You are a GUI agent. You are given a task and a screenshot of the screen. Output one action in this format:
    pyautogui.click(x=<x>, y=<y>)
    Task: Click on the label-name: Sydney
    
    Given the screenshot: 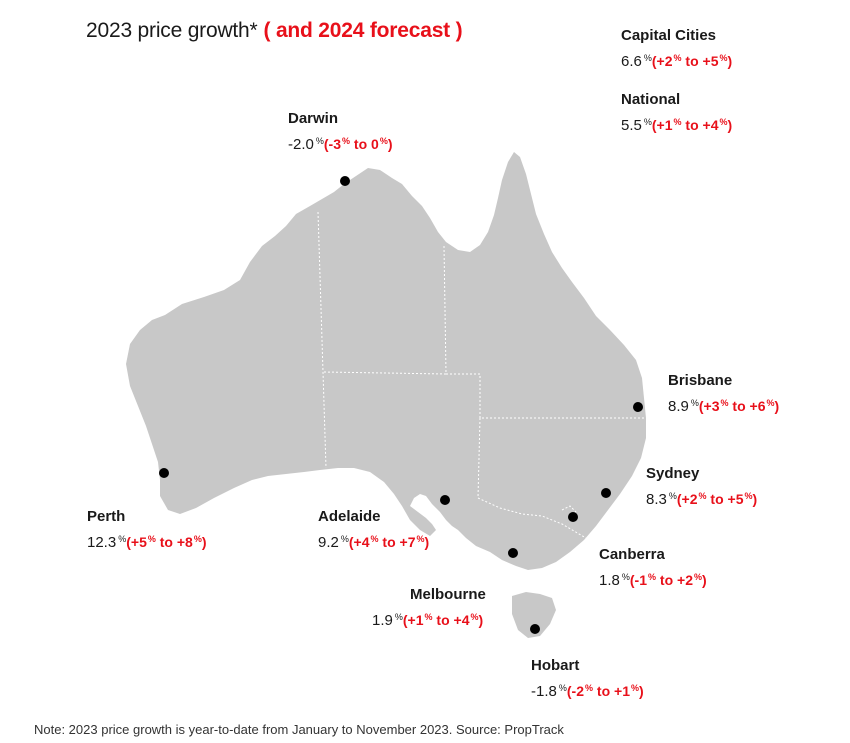 What is the action you would take?
    pyautogui.click(x=673, y=473)
    